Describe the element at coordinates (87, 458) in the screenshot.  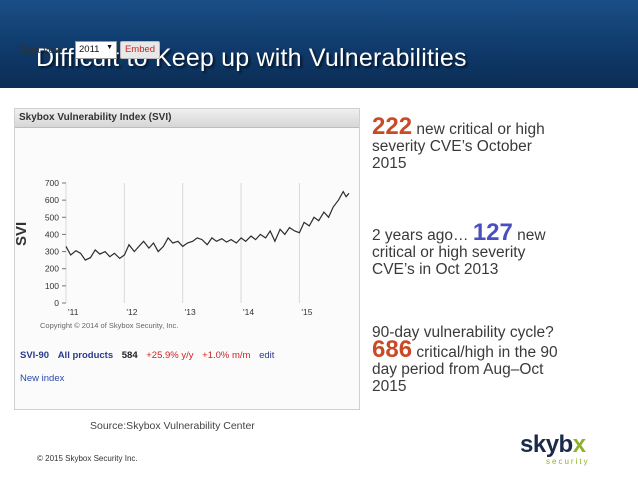
I see `footer-copyright: © 2015 Skybox Security Inc.` at that location.